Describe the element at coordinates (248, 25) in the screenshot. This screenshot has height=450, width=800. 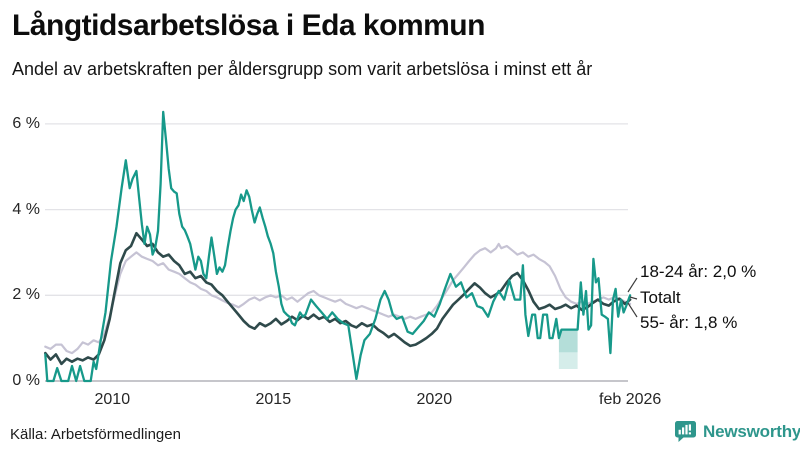
I see `page-title: Långtidsarbetslösa i Eda kommun` at that location.